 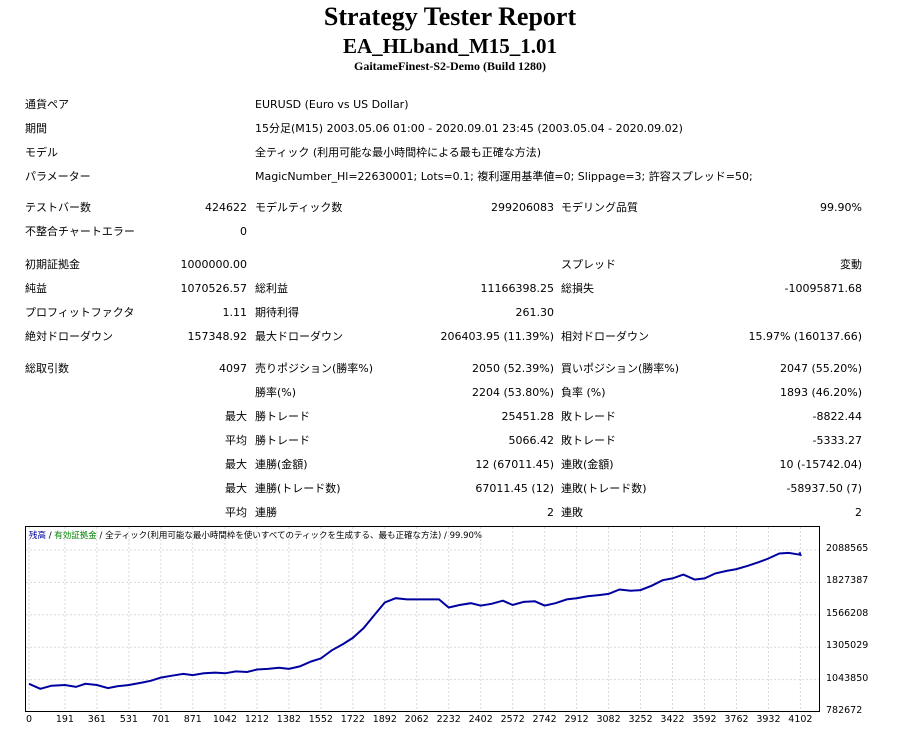 I want to click on y-tick-label: 1043850, so click(x=847, y=678).